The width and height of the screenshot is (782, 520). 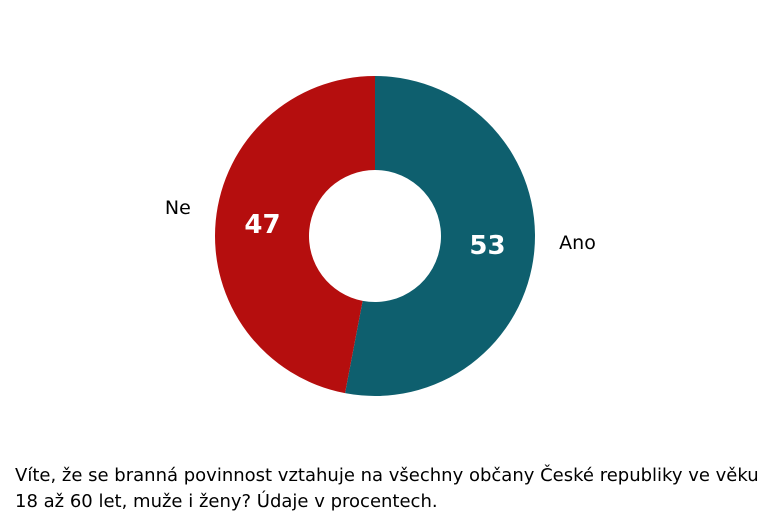 What do you see at coordinates (262, 225) in the screenshot?
I see `value-label: 47` at bounding box center [262, 225].